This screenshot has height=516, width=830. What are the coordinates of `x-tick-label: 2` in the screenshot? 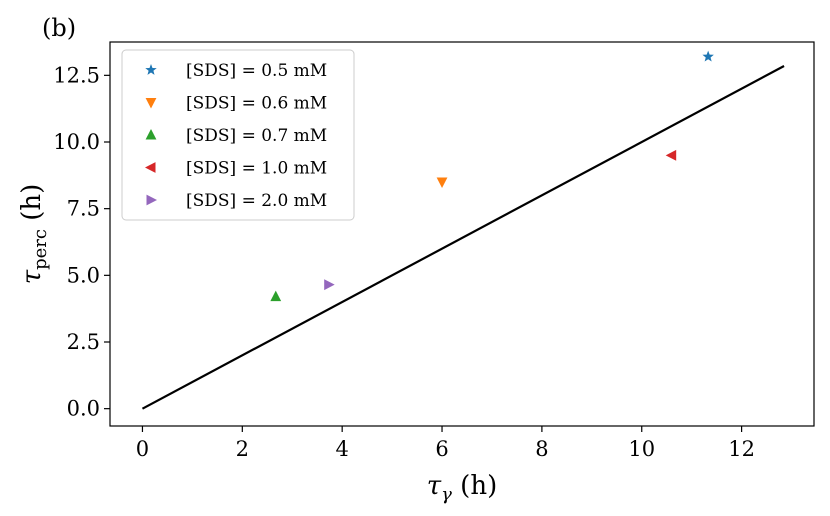 It's located at (242, 449).